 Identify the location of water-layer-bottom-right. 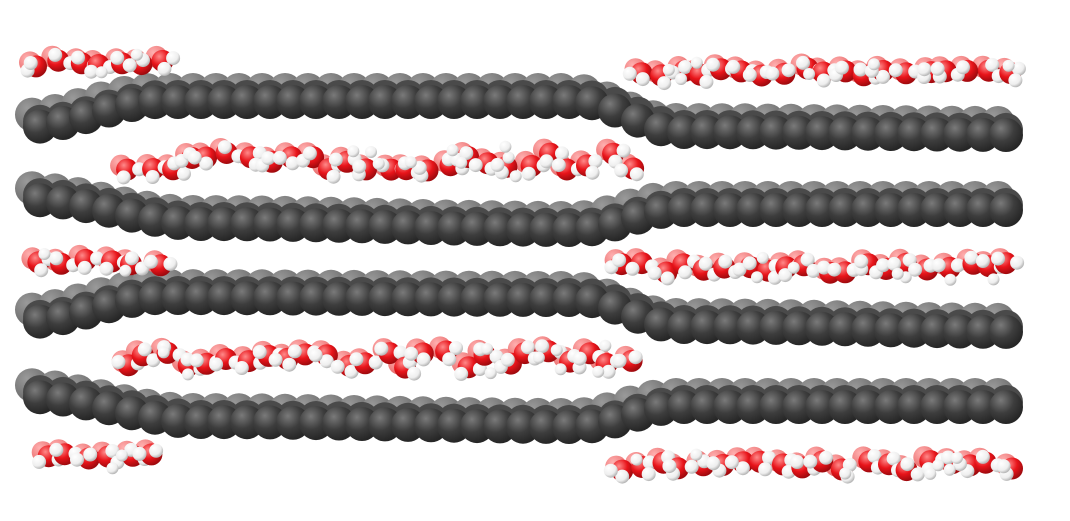
(813, 465).